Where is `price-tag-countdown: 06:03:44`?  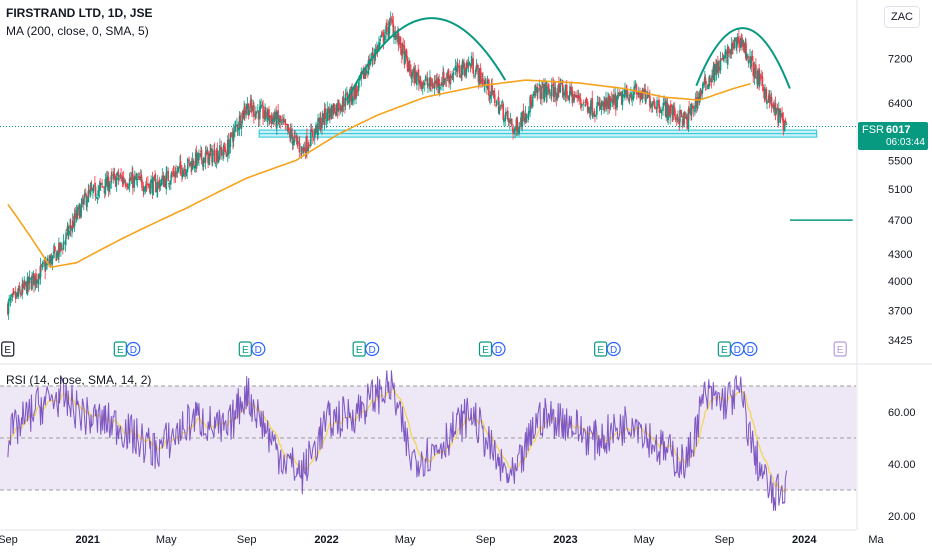
price-tag-countdown: 06:03:44 is located at coordinates (905, 142).